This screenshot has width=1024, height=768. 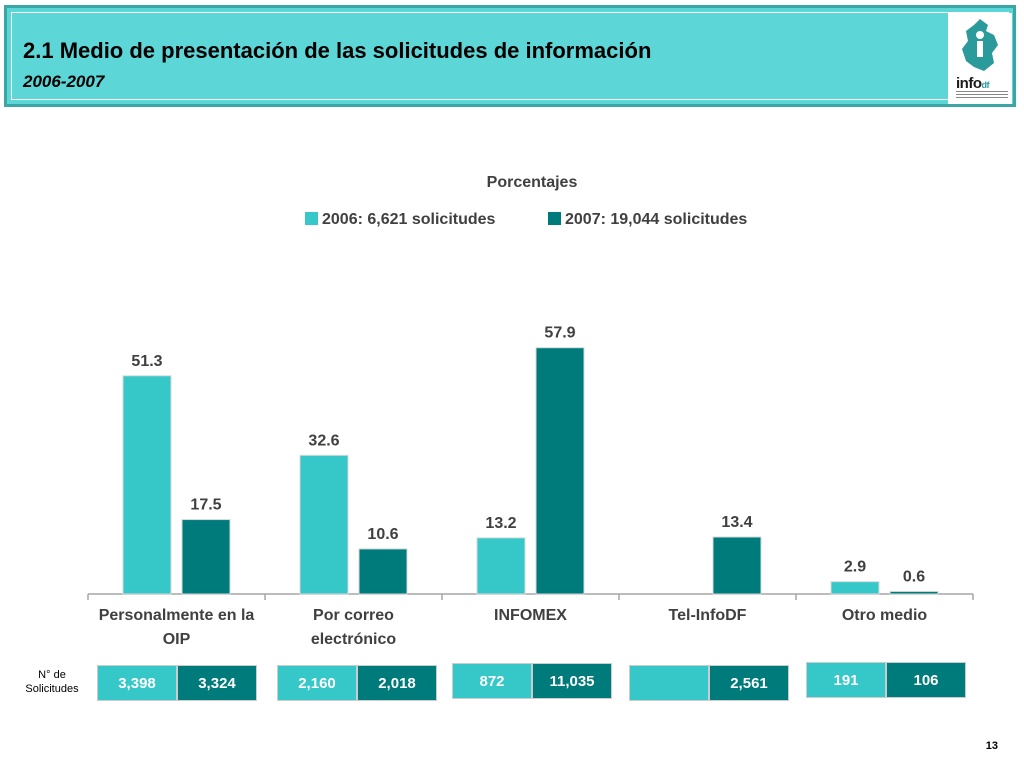 I want to click on logo-small-text, so click(x=982, y=95).